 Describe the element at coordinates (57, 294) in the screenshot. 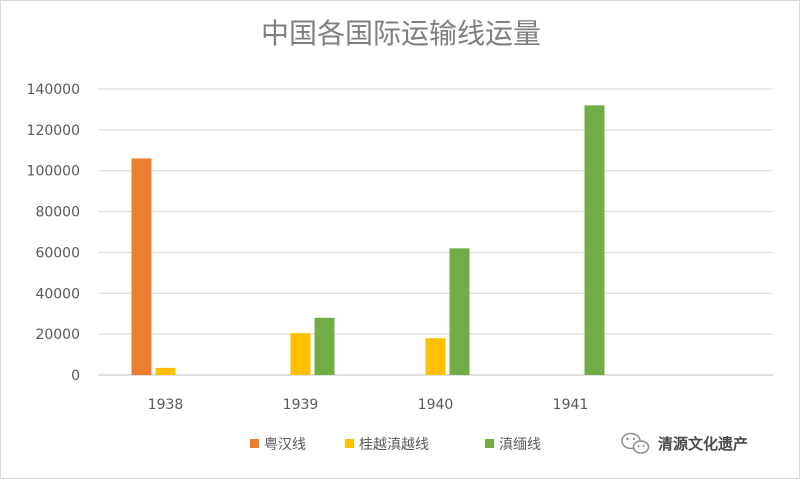

I see `y-tick-label: 40000` at that location.